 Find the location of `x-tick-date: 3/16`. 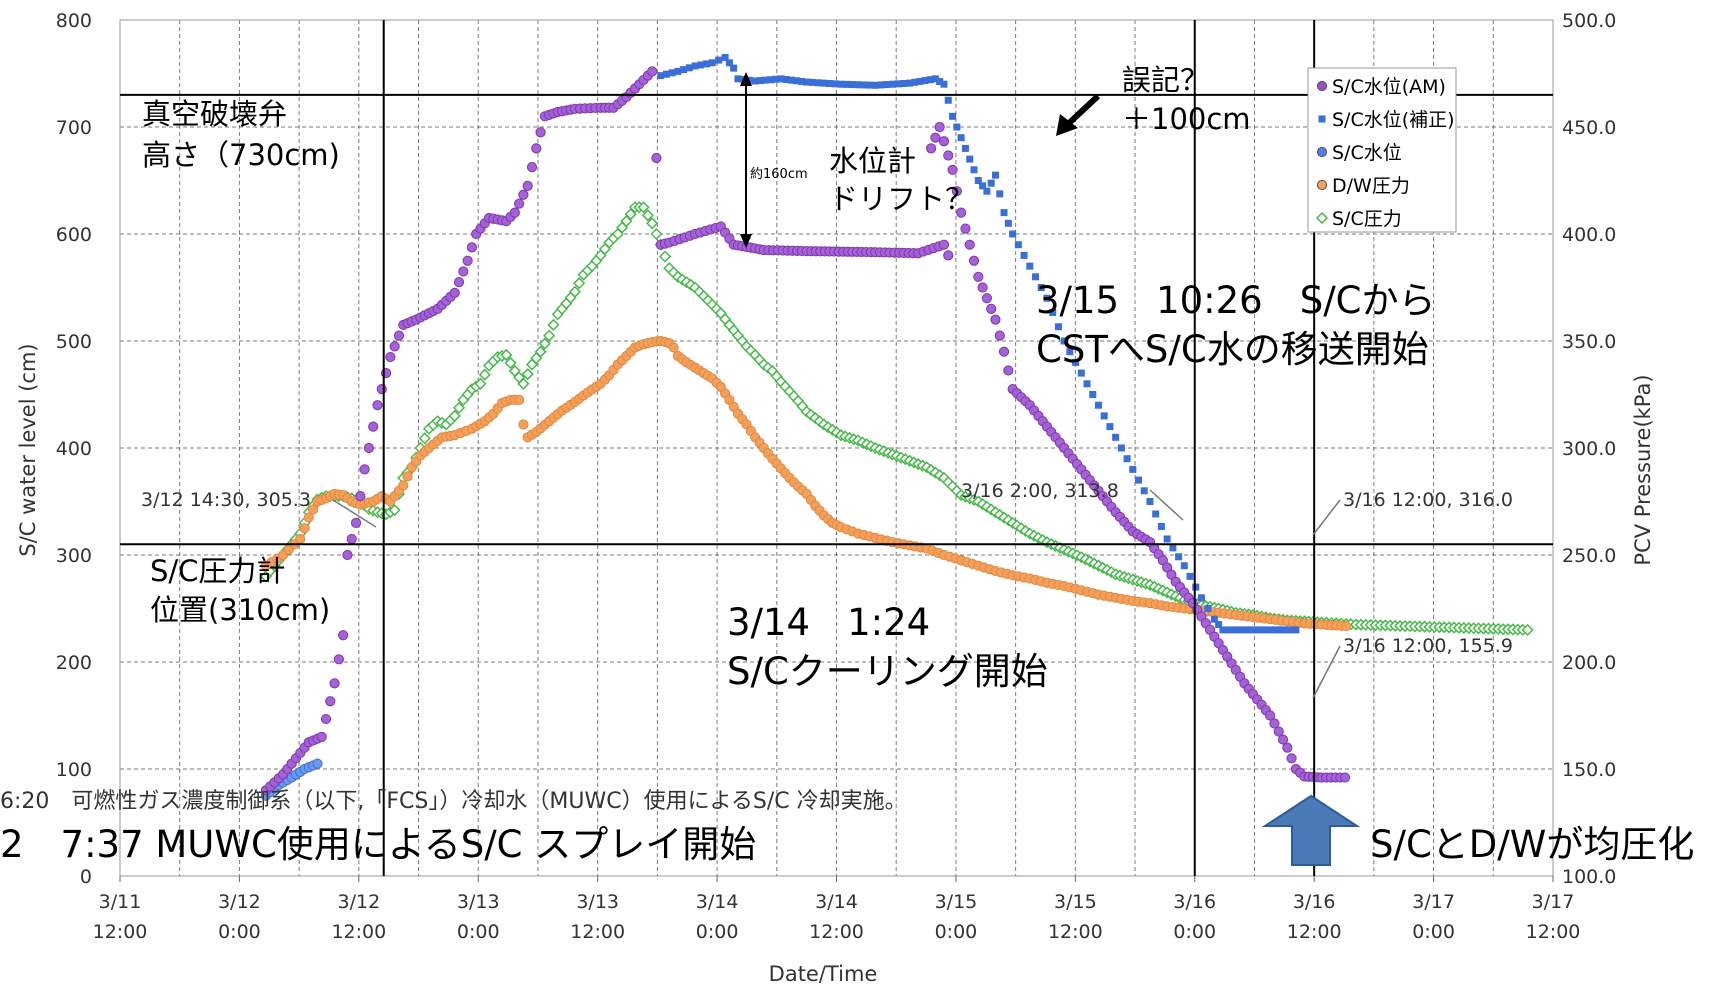

x-tick-date: 3/16 is located at coordinates (1194, 902).